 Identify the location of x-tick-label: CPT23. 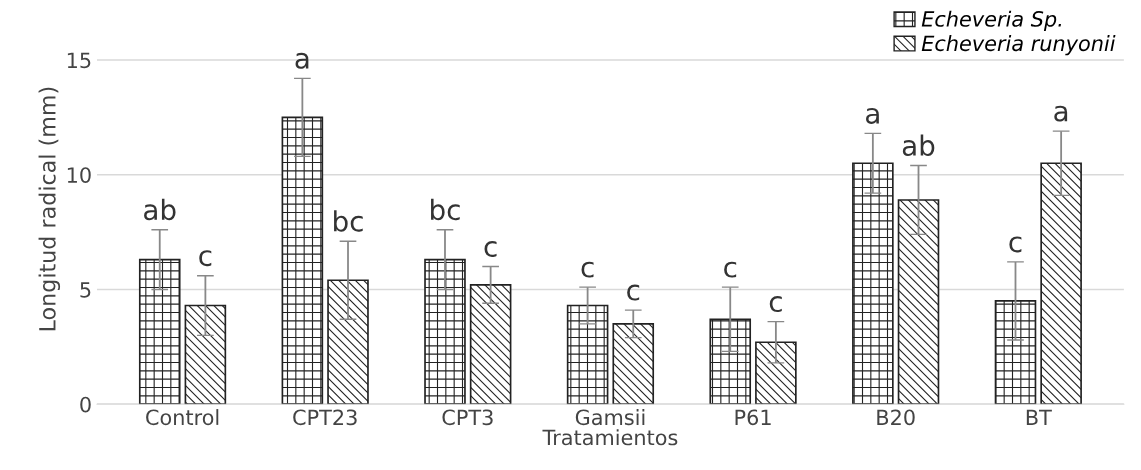
(325, 417).